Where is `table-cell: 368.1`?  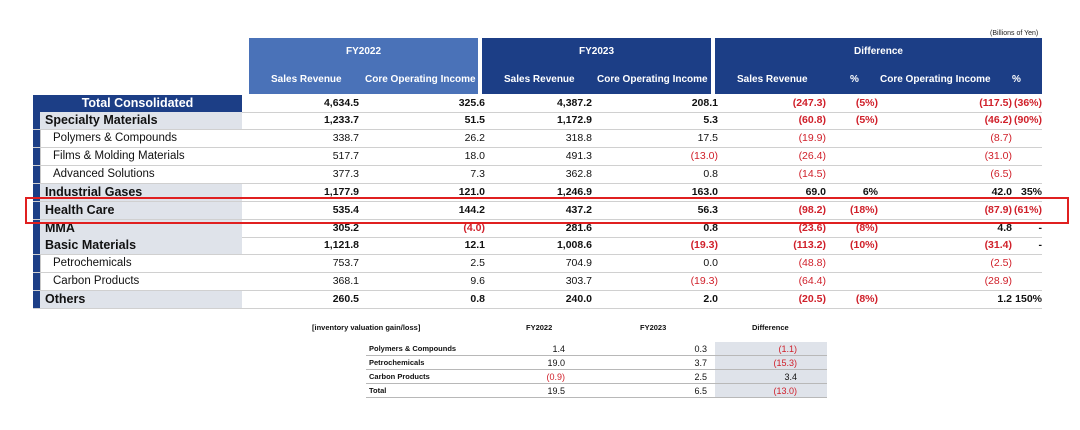 table-cell: 368.1 is located at coordinates (345, 281).